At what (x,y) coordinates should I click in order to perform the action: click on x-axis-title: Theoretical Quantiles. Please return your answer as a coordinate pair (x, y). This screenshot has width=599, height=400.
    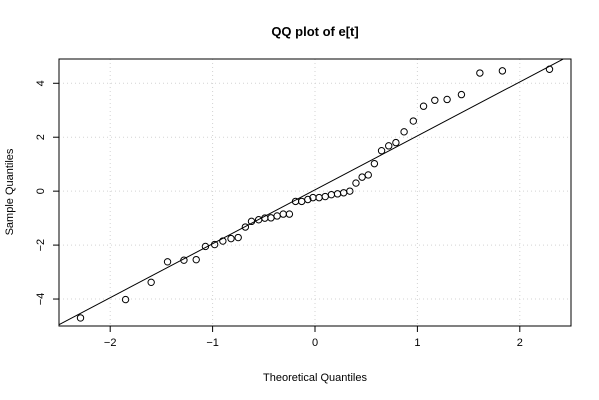
    Looking at the image, I should click on (315, 378).